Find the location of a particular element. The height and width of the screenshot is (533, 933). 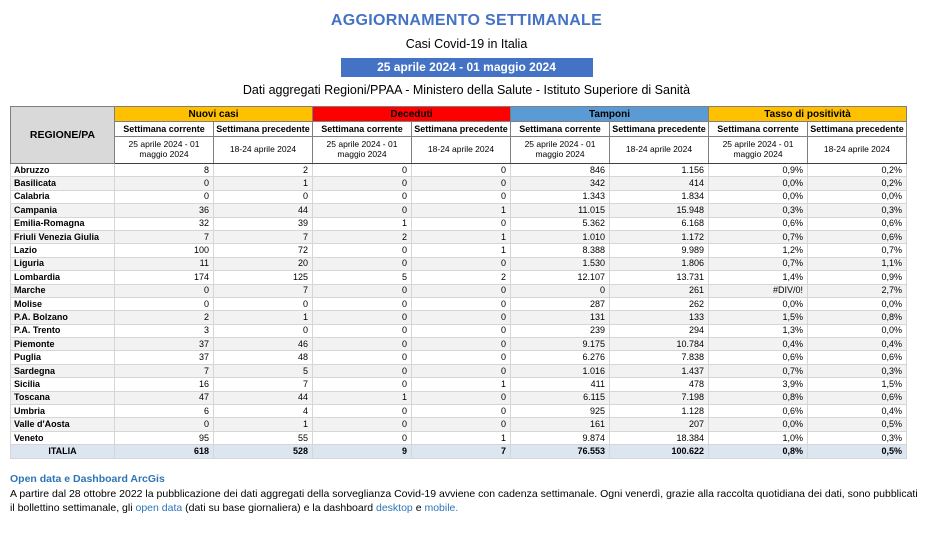

value-cell: 76.553 is located at coordinates (560, 451).